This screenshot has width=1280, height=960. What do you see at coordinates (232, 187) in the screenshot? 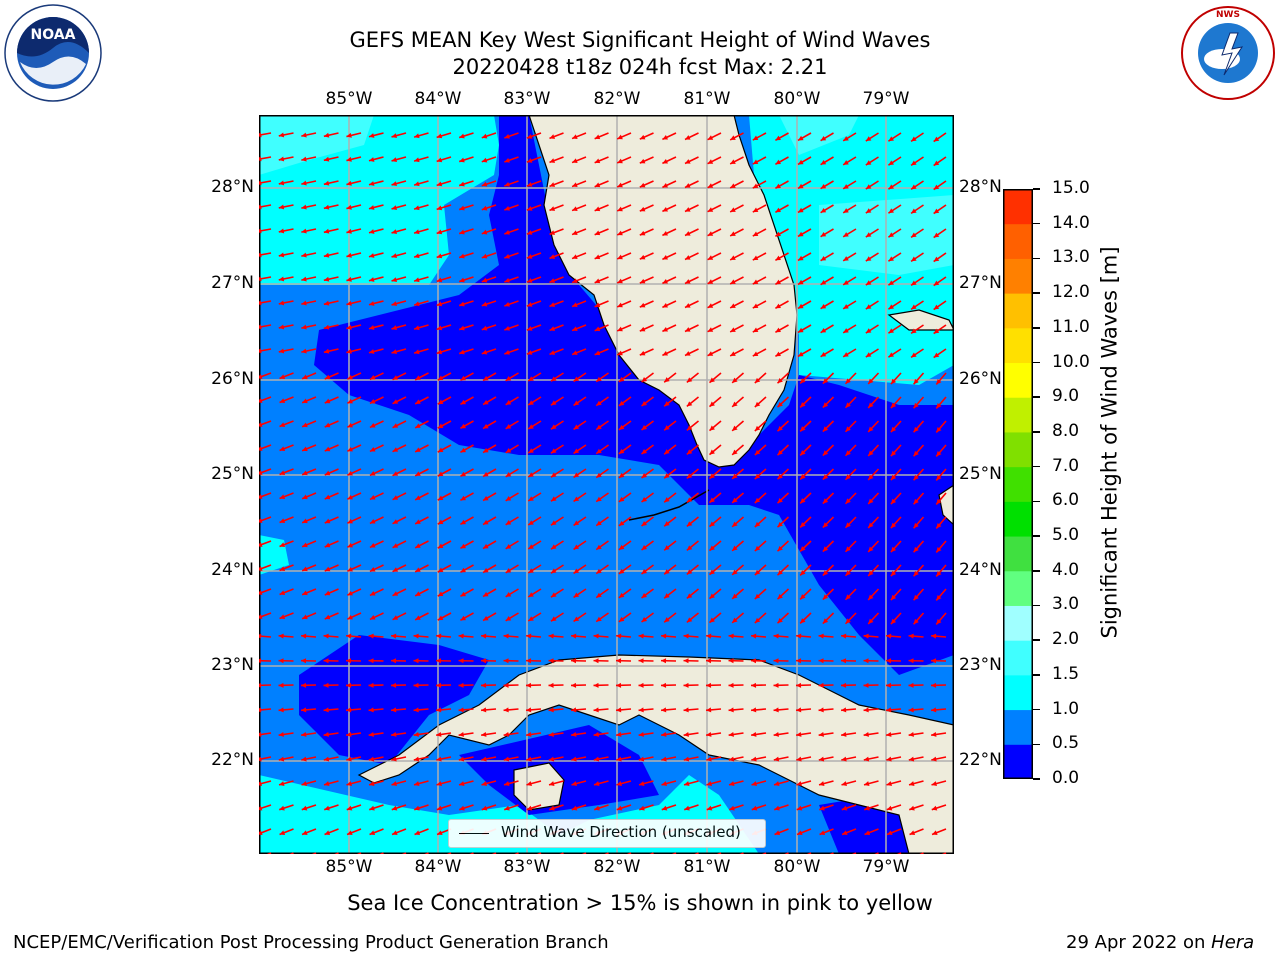
I see `lat-label-left: 28°N` at bounding box center [232, 187].